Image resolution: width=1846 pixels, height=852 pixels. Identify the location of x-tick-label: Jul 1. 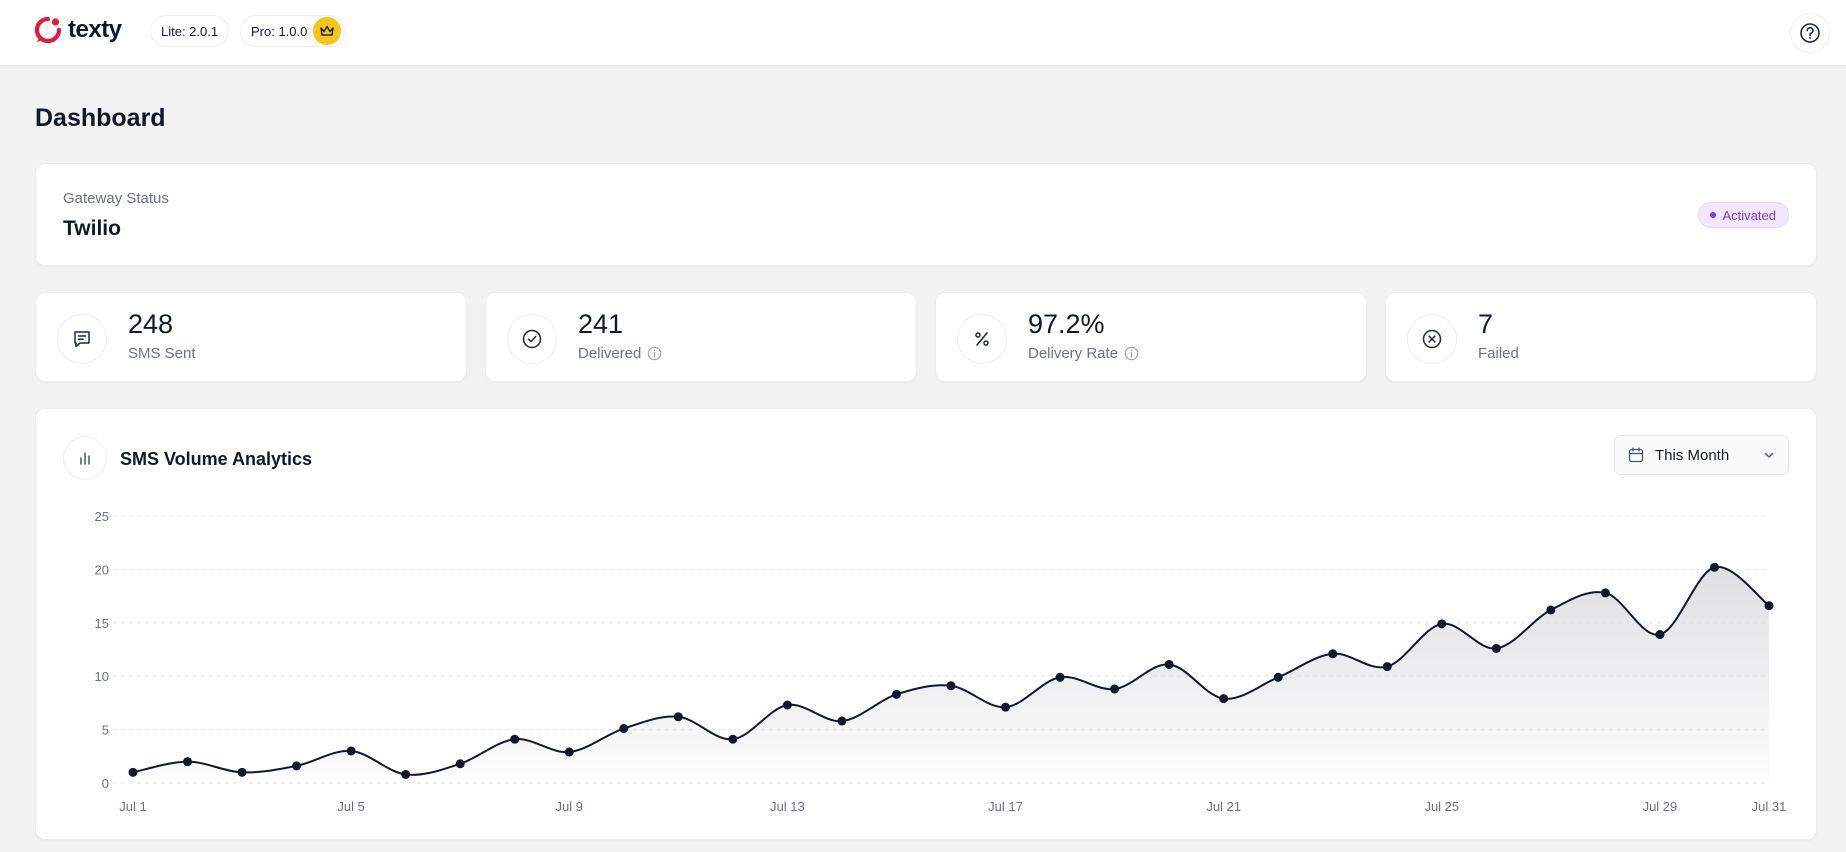
(132, 806).